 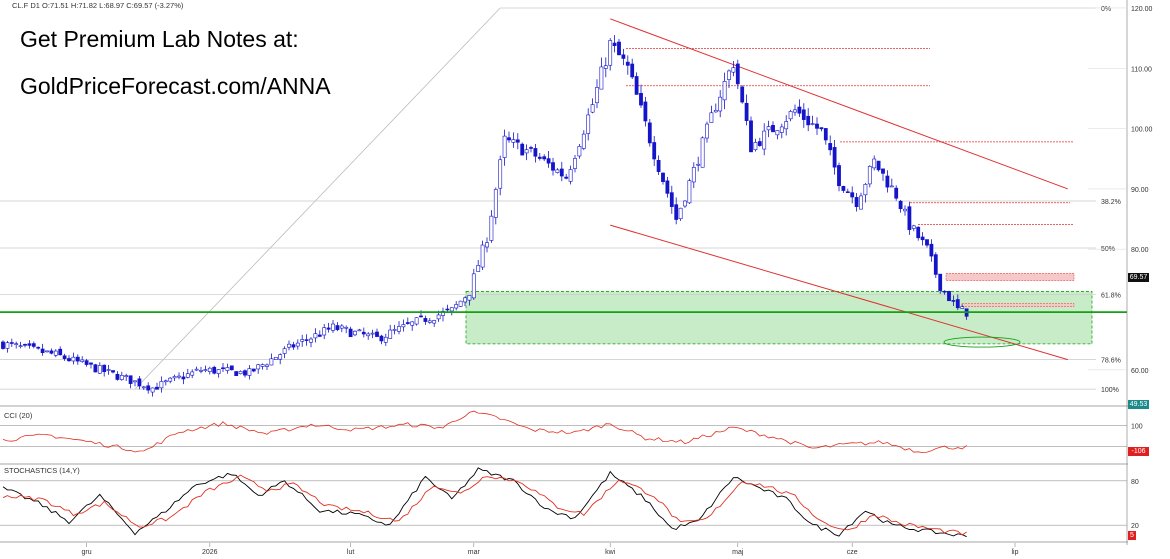 I want to click on stochastics-panel-title: STOCHASTICS (14,Y), so click(x=42, y=470).